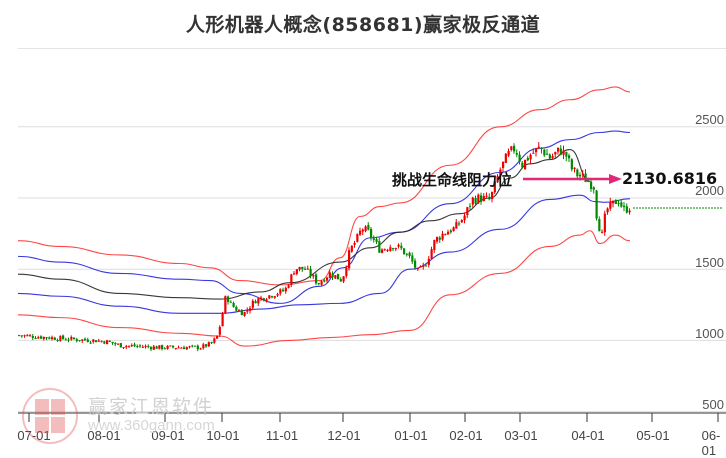 The width and height of the screenshot is (726, 458). Describe the element at coordinates (151, 407) in the screenshot. I see `watermark-brand: 赢家江恩软件` at that location.